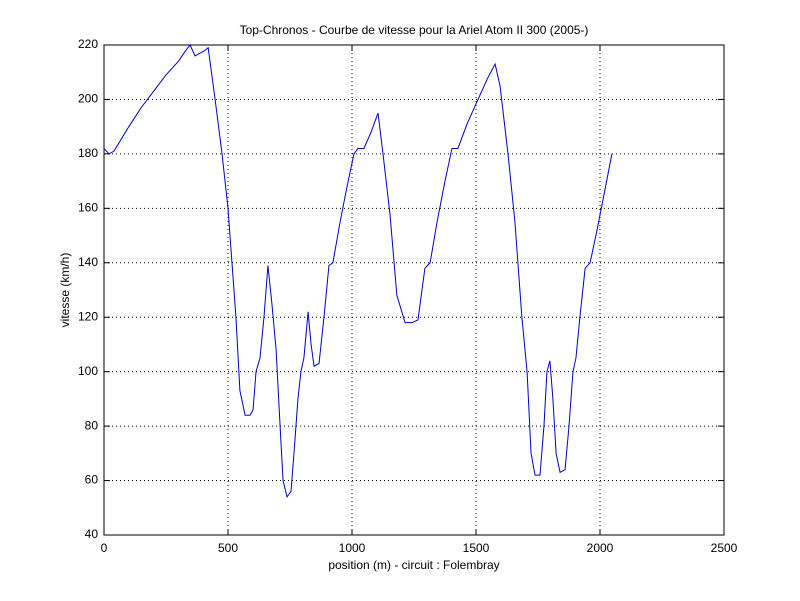 The image size is (800, 601). I want to click on x-tick-label: 500, so click(228, 548).